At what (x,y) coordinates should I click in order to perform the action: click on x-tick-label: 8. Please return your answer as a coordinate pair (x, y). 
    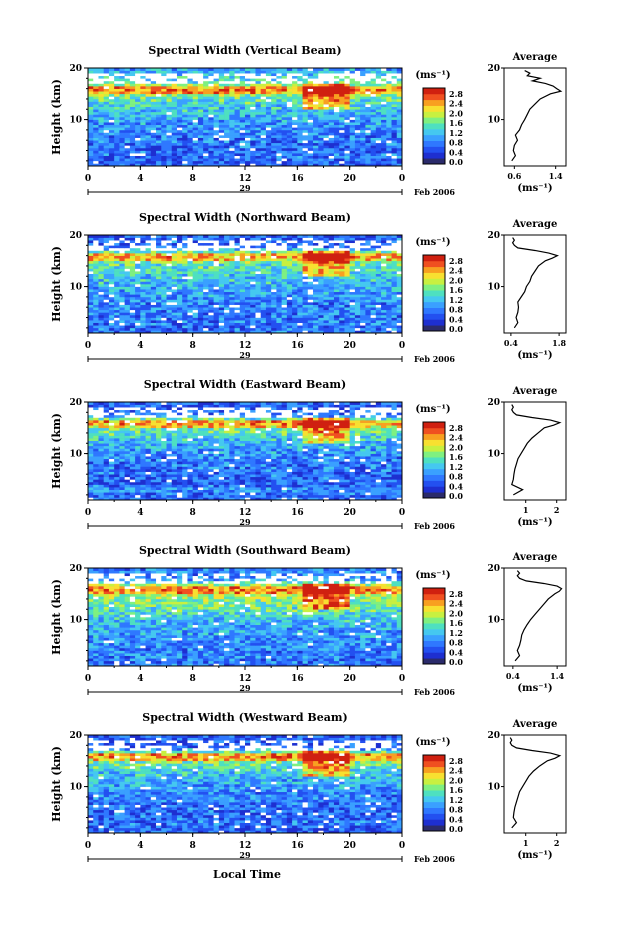
    Looking at the image, I should click on (193, 179).